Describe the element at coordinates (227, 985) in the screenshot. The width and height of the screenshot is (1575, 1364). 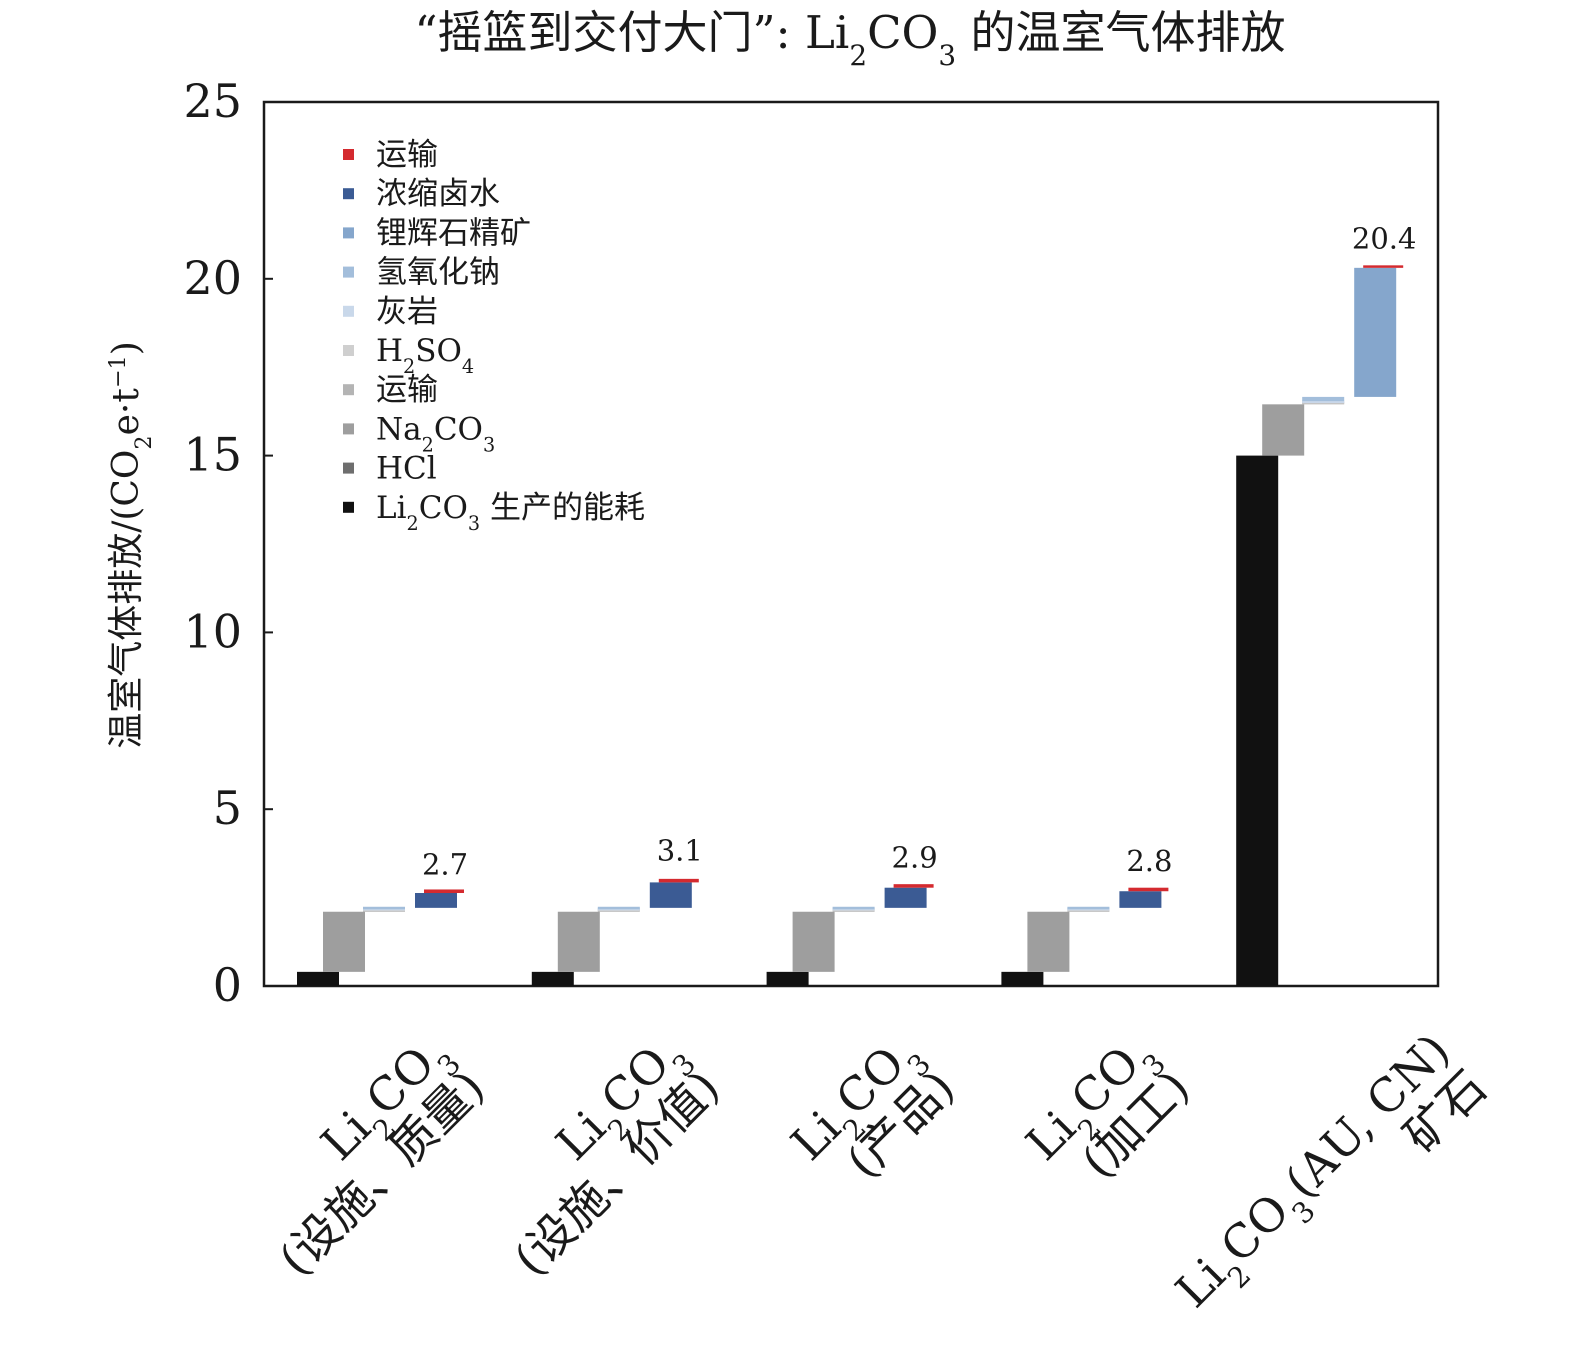
I see `y-tick-label: 0` at that location.